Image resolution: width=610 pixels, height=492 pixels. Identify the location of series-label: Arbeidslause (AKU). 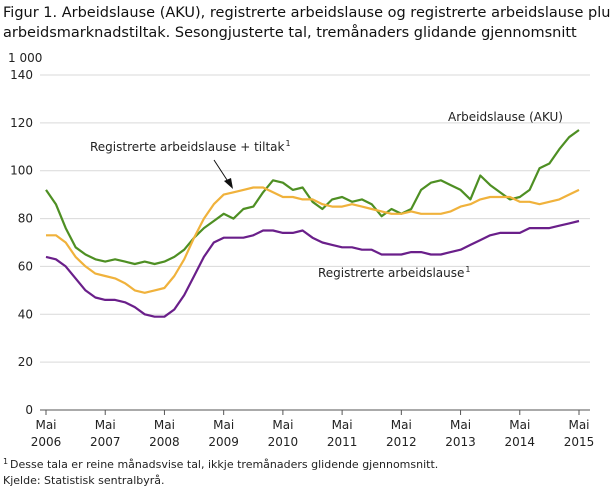
(505, 117).